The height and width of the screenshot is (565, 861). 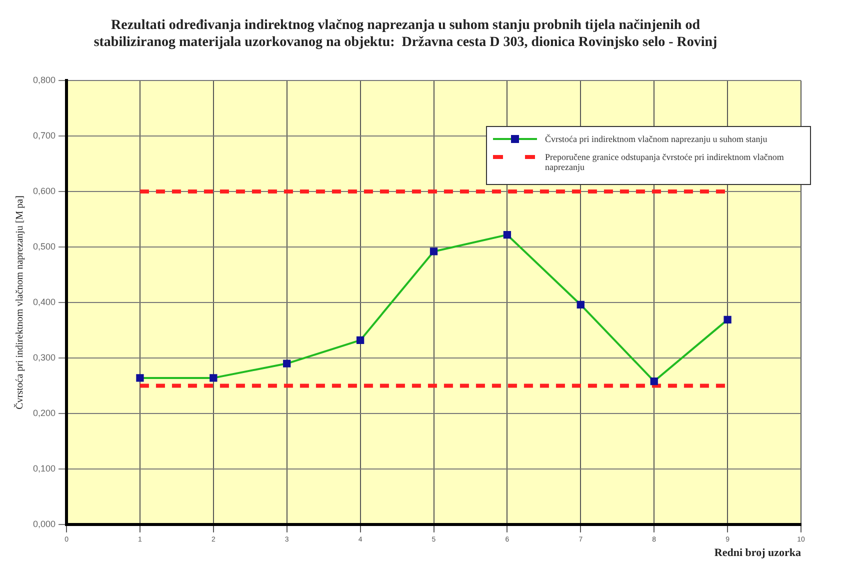 What do you see at coordinates (44, 247) in the screenshot?
I see `y-tick-label: 0,500` at bounding box center [44, 247].